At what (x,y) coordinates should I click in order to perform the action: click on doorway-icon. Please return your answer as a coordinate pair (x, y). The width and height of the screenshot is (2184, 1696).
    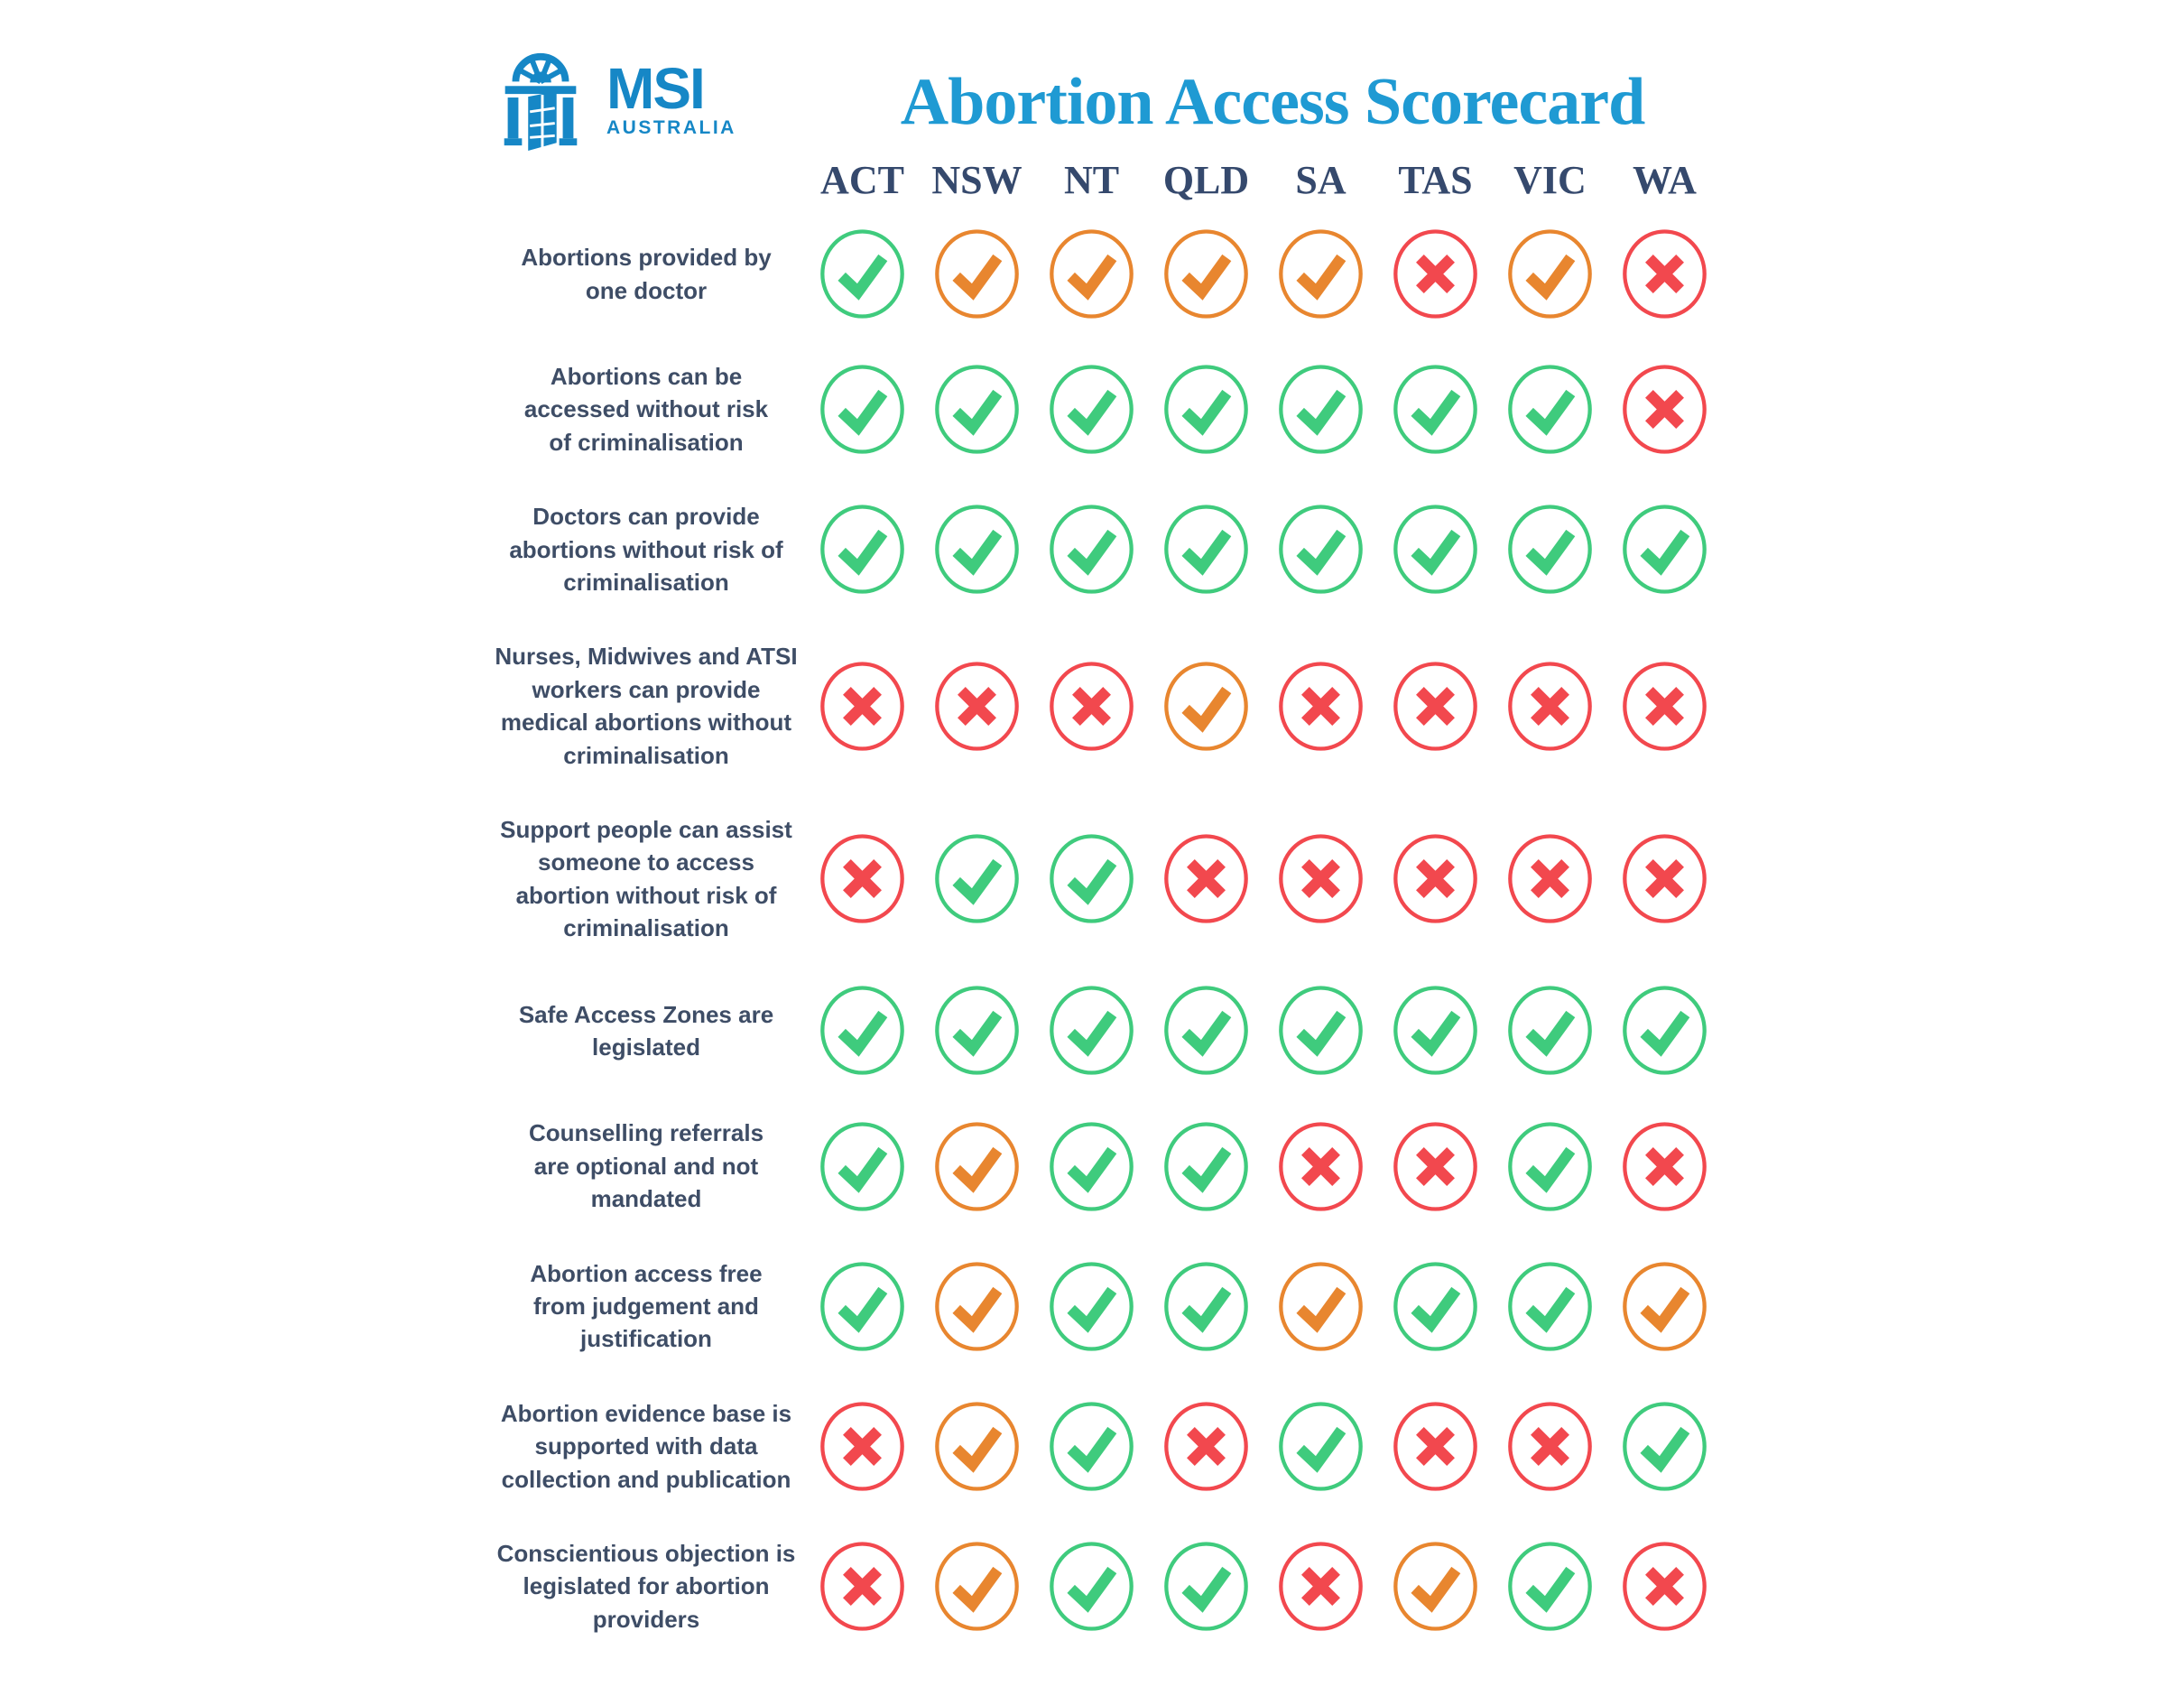
    Looking at the image, I should click on (541, 102).